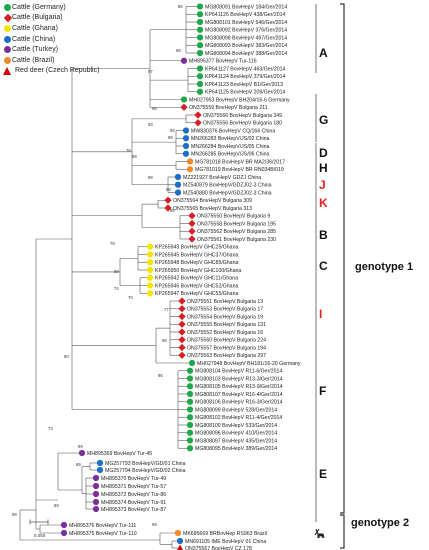 This screenshot has height=550, width=429. I want to click on bootstrap-label: 89, so click(78, 464).